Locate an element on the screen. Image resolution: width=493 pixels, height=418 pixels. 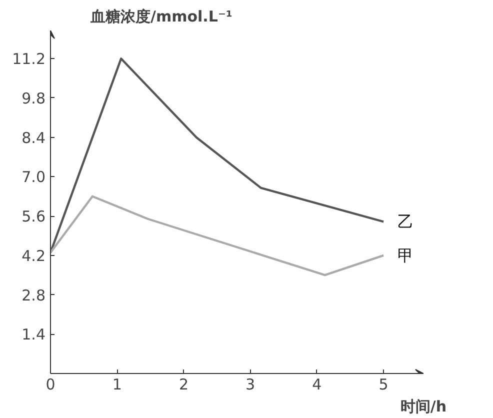
y-tick-label: 9.8 is located at coordinates (34, 98).